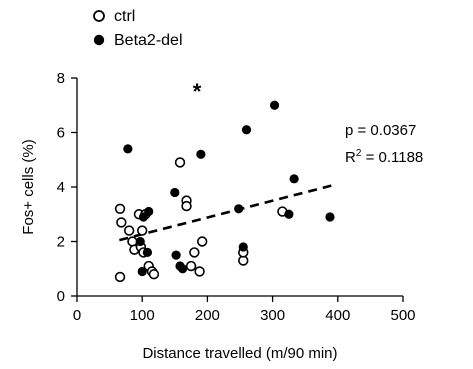 This screenshot has width=473, height=369. What do you see at coordinates (207, 315) in the screenshot?
I see `x-tick-label: 200` at bounding box center [207, 315].